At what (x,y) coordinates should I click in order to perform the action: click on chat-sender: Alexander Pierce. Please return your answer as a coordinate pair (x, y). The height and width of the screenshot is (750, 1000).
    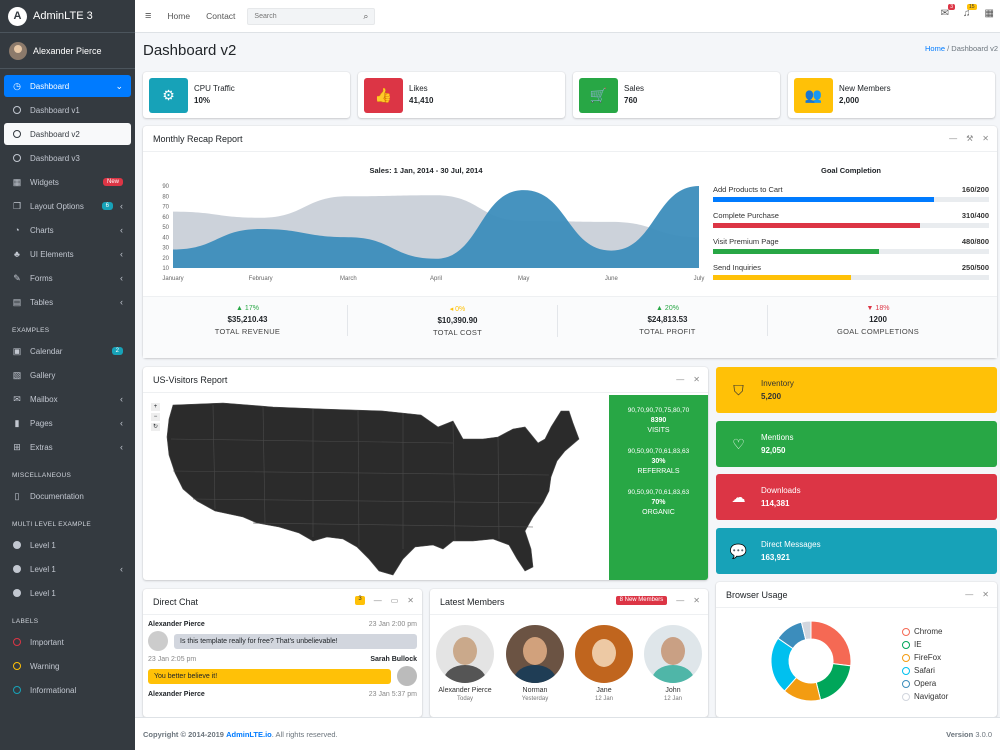
    Looking at the image, I should click on (176, 694).